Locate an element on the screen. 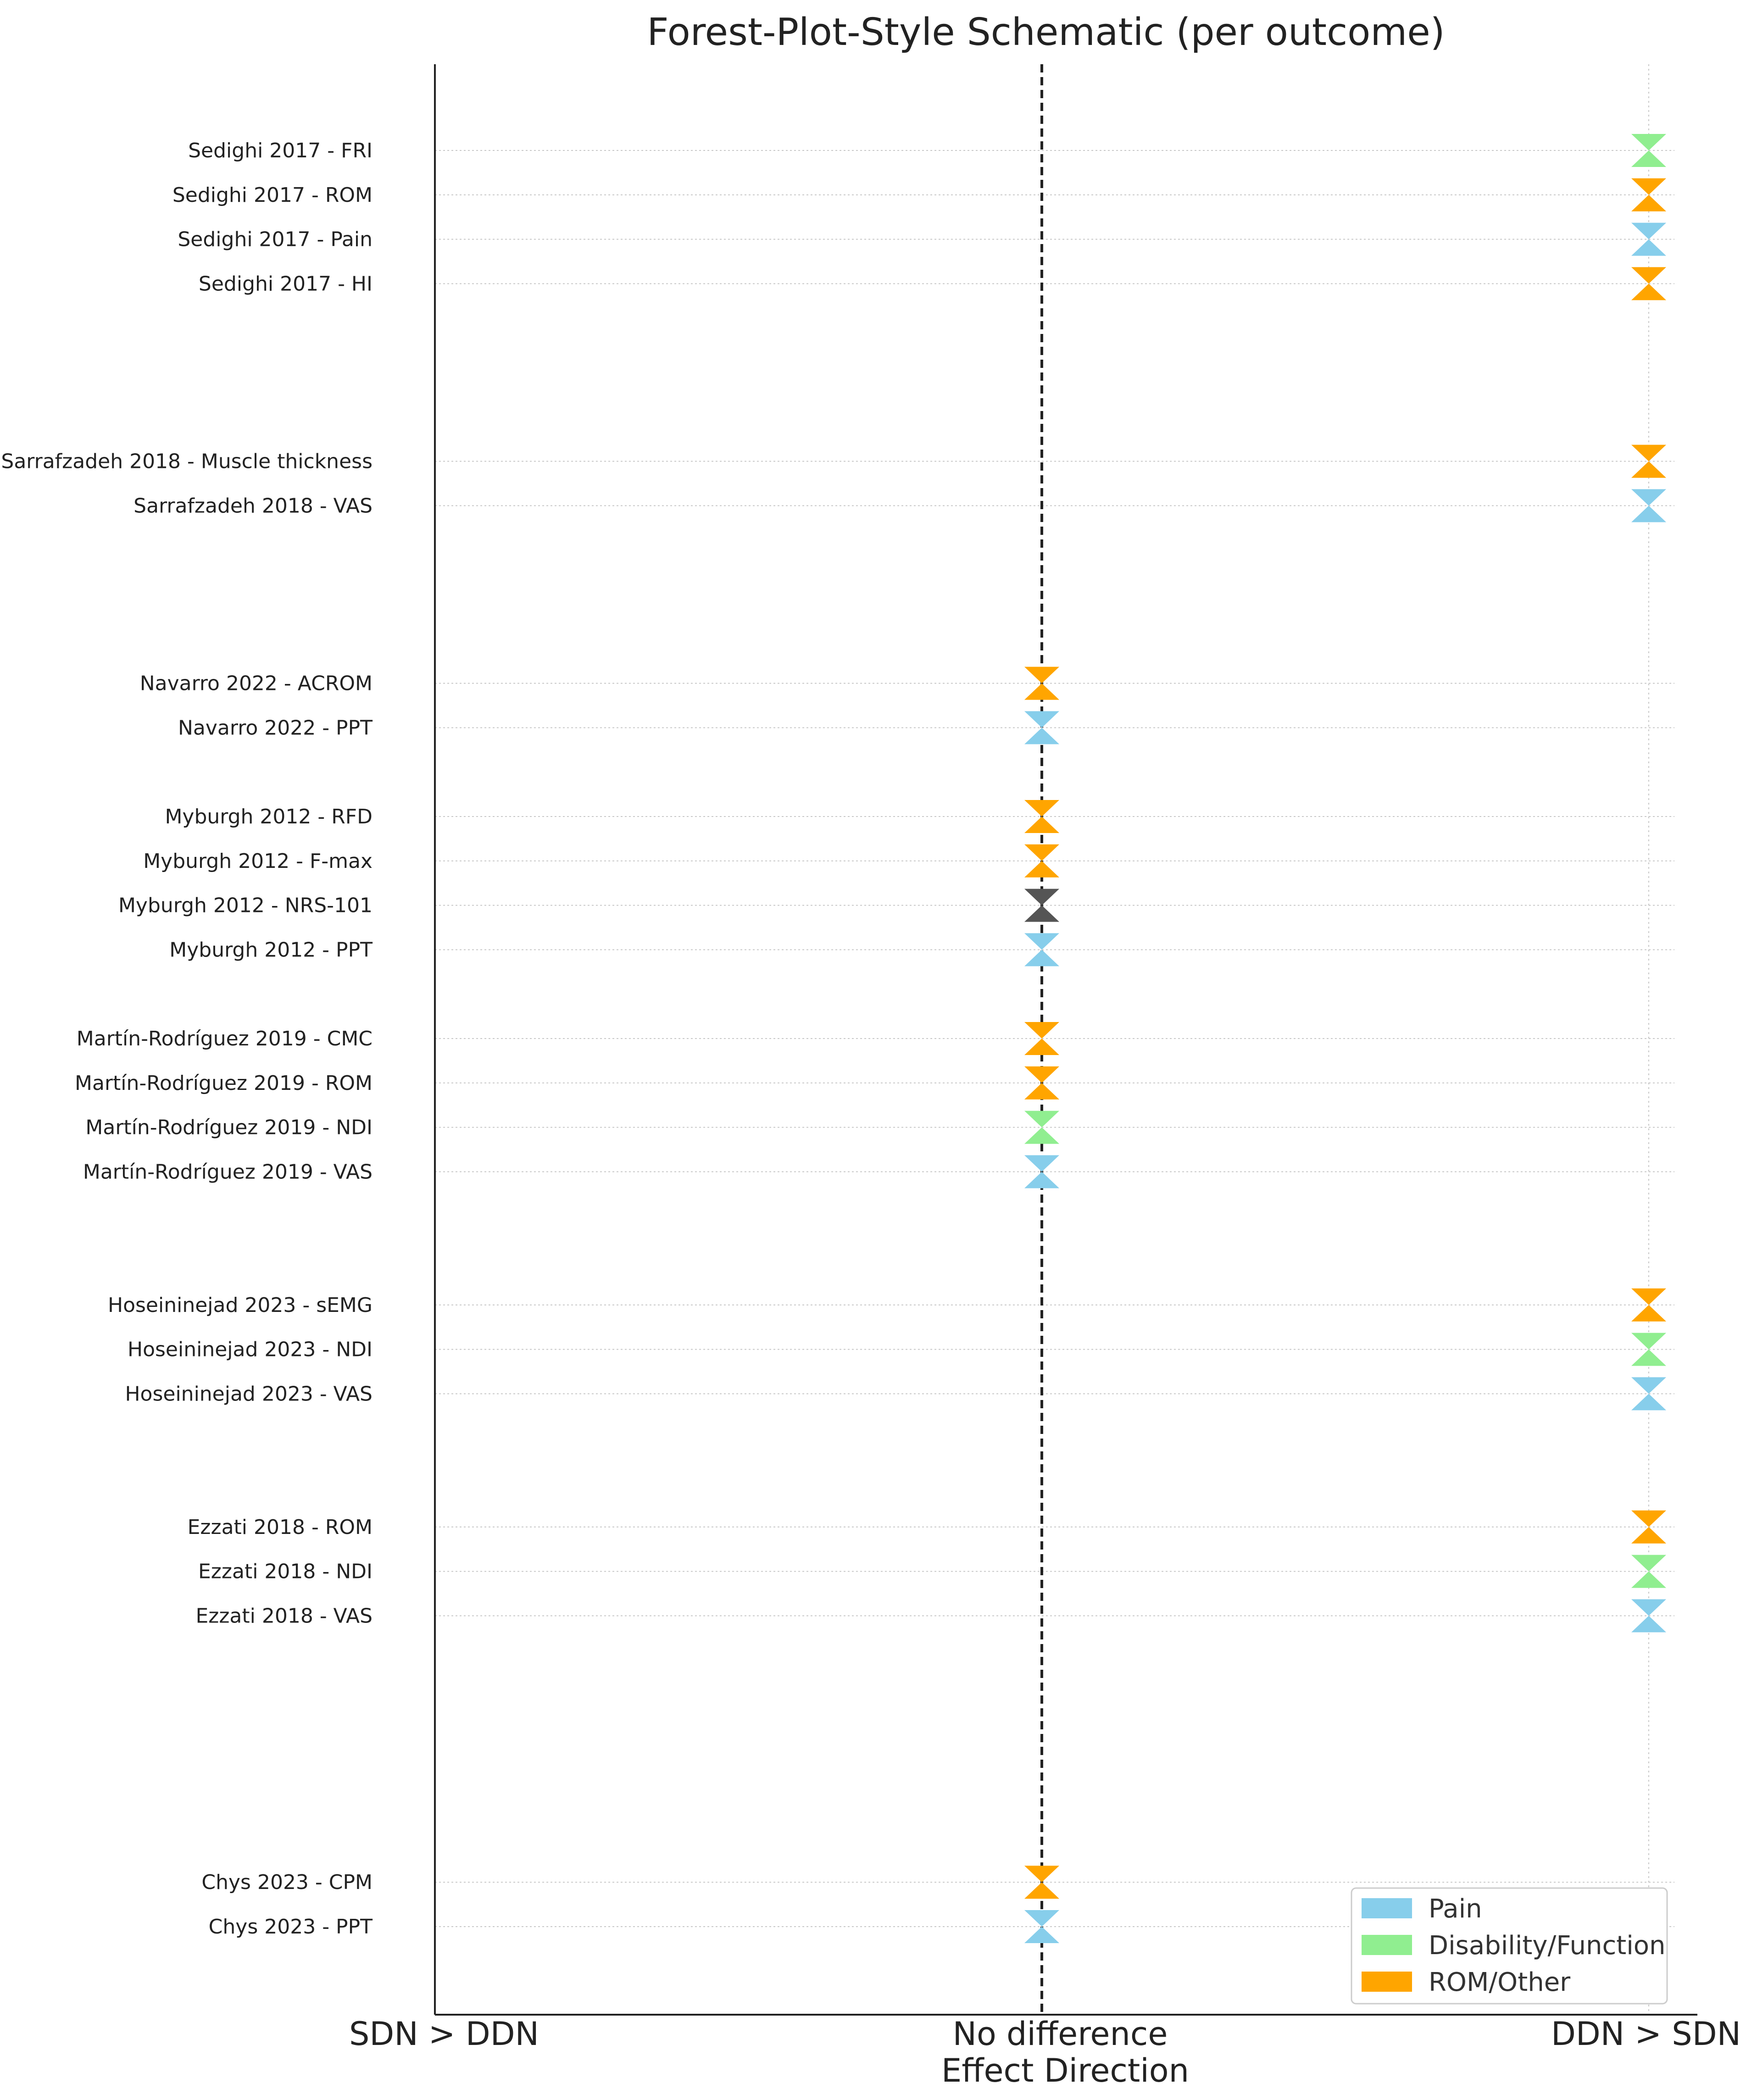 This screenshot has height=2100, width=1746. row-label: Myburgh 2012 - PPT is located at coordinates (271, 950).